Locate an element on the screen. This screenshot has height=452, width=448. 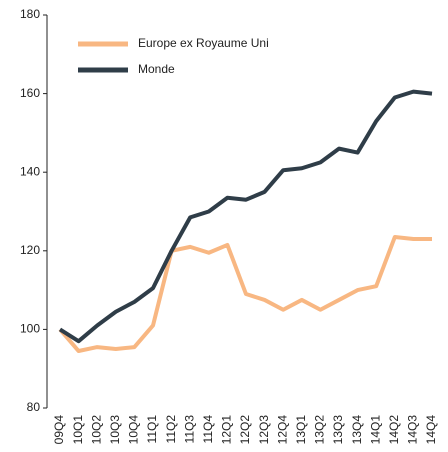
x-tick-label: 13Q3 is located at coordinates (338, 430).